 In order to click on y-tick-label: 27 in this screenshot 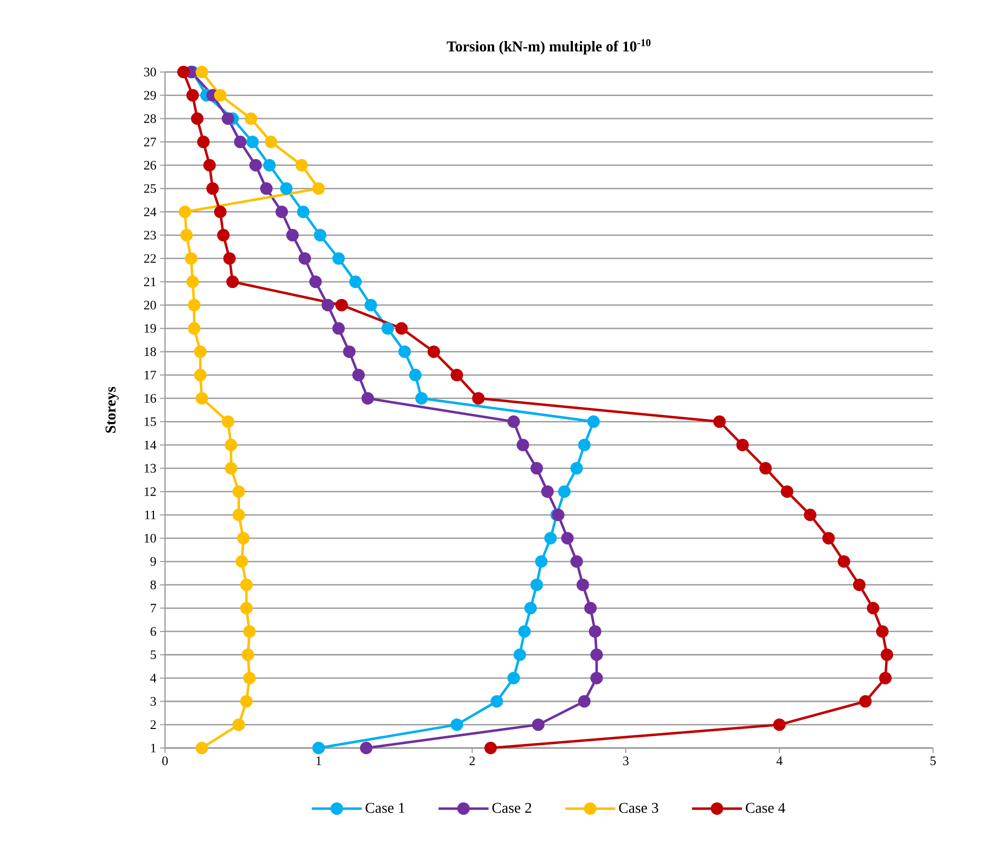, I will do `click(150, 142)`.